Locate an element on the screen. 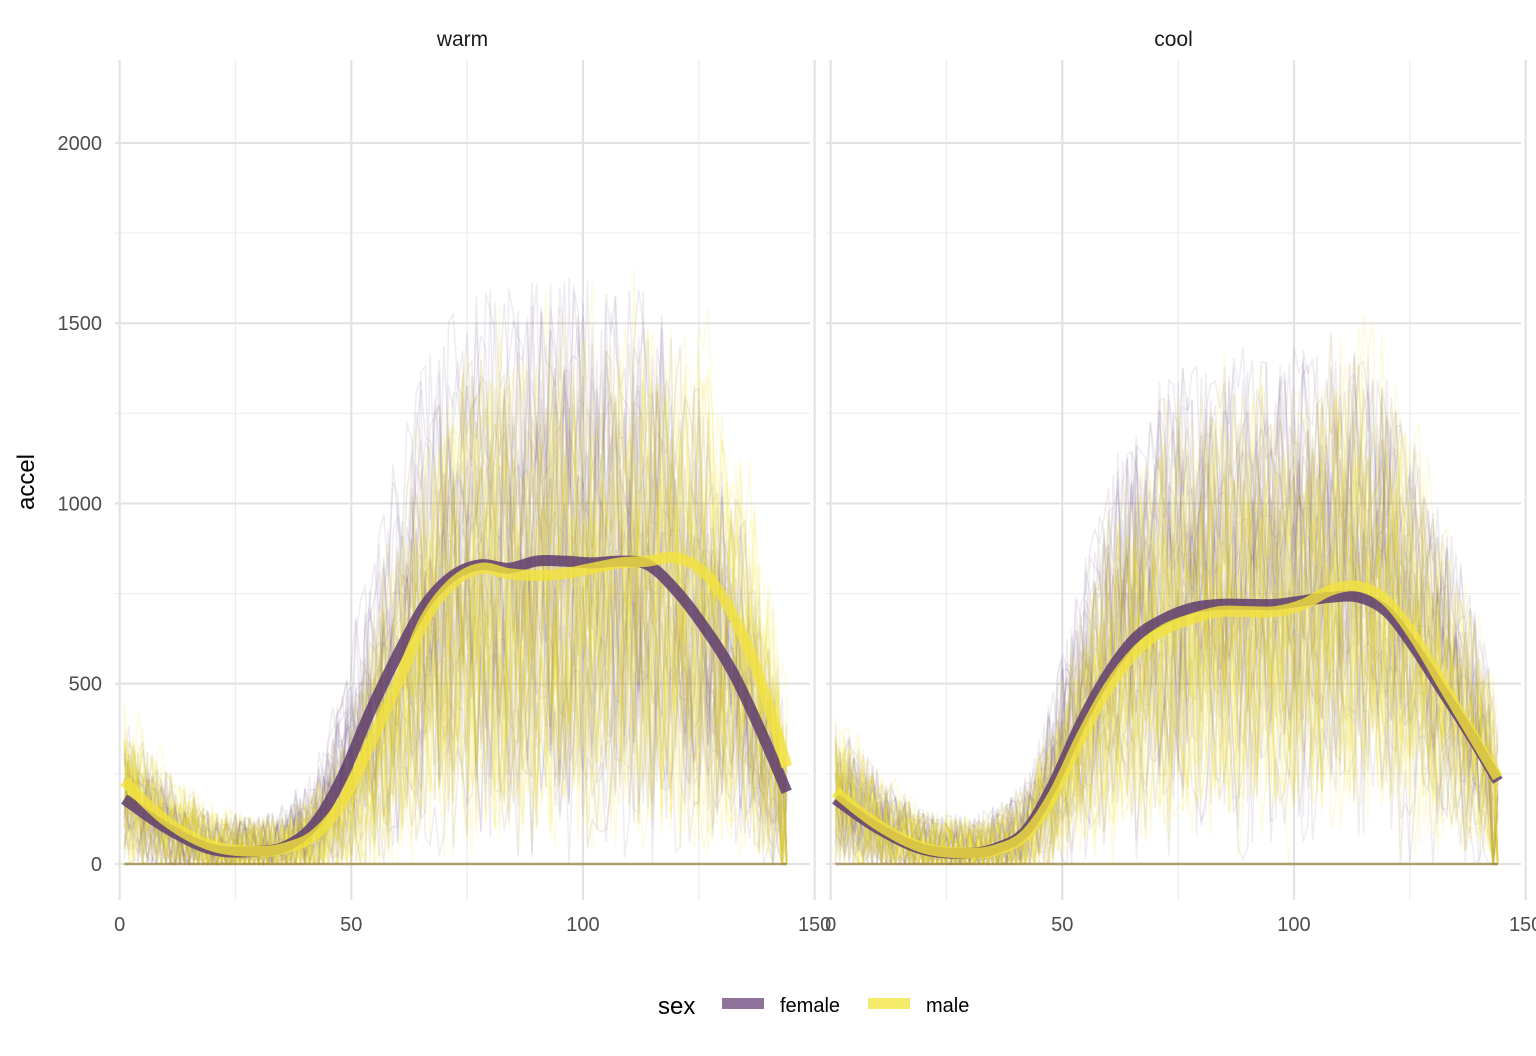  y-tick-label: 0 is located at coordinates (96, 865).